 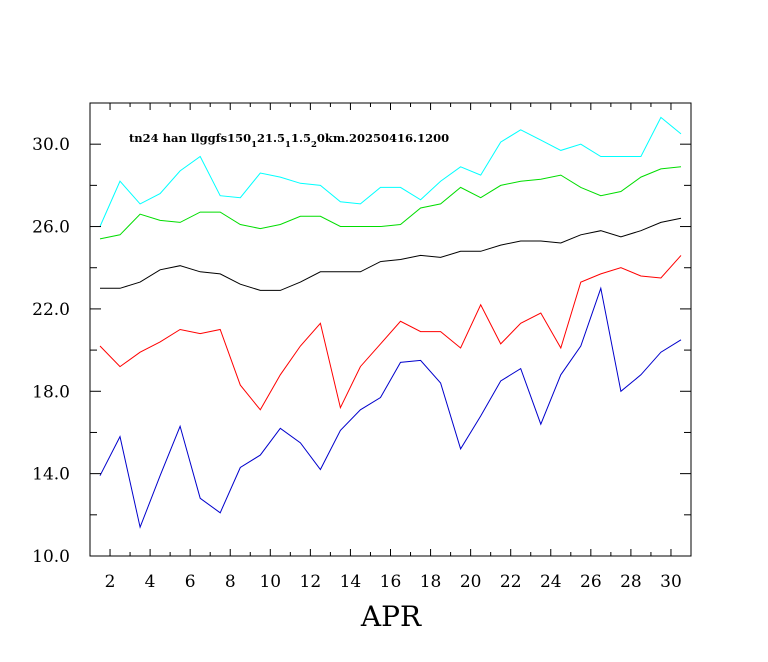 I want to click on x-tick-label: 24, so click(x=551, y=582).